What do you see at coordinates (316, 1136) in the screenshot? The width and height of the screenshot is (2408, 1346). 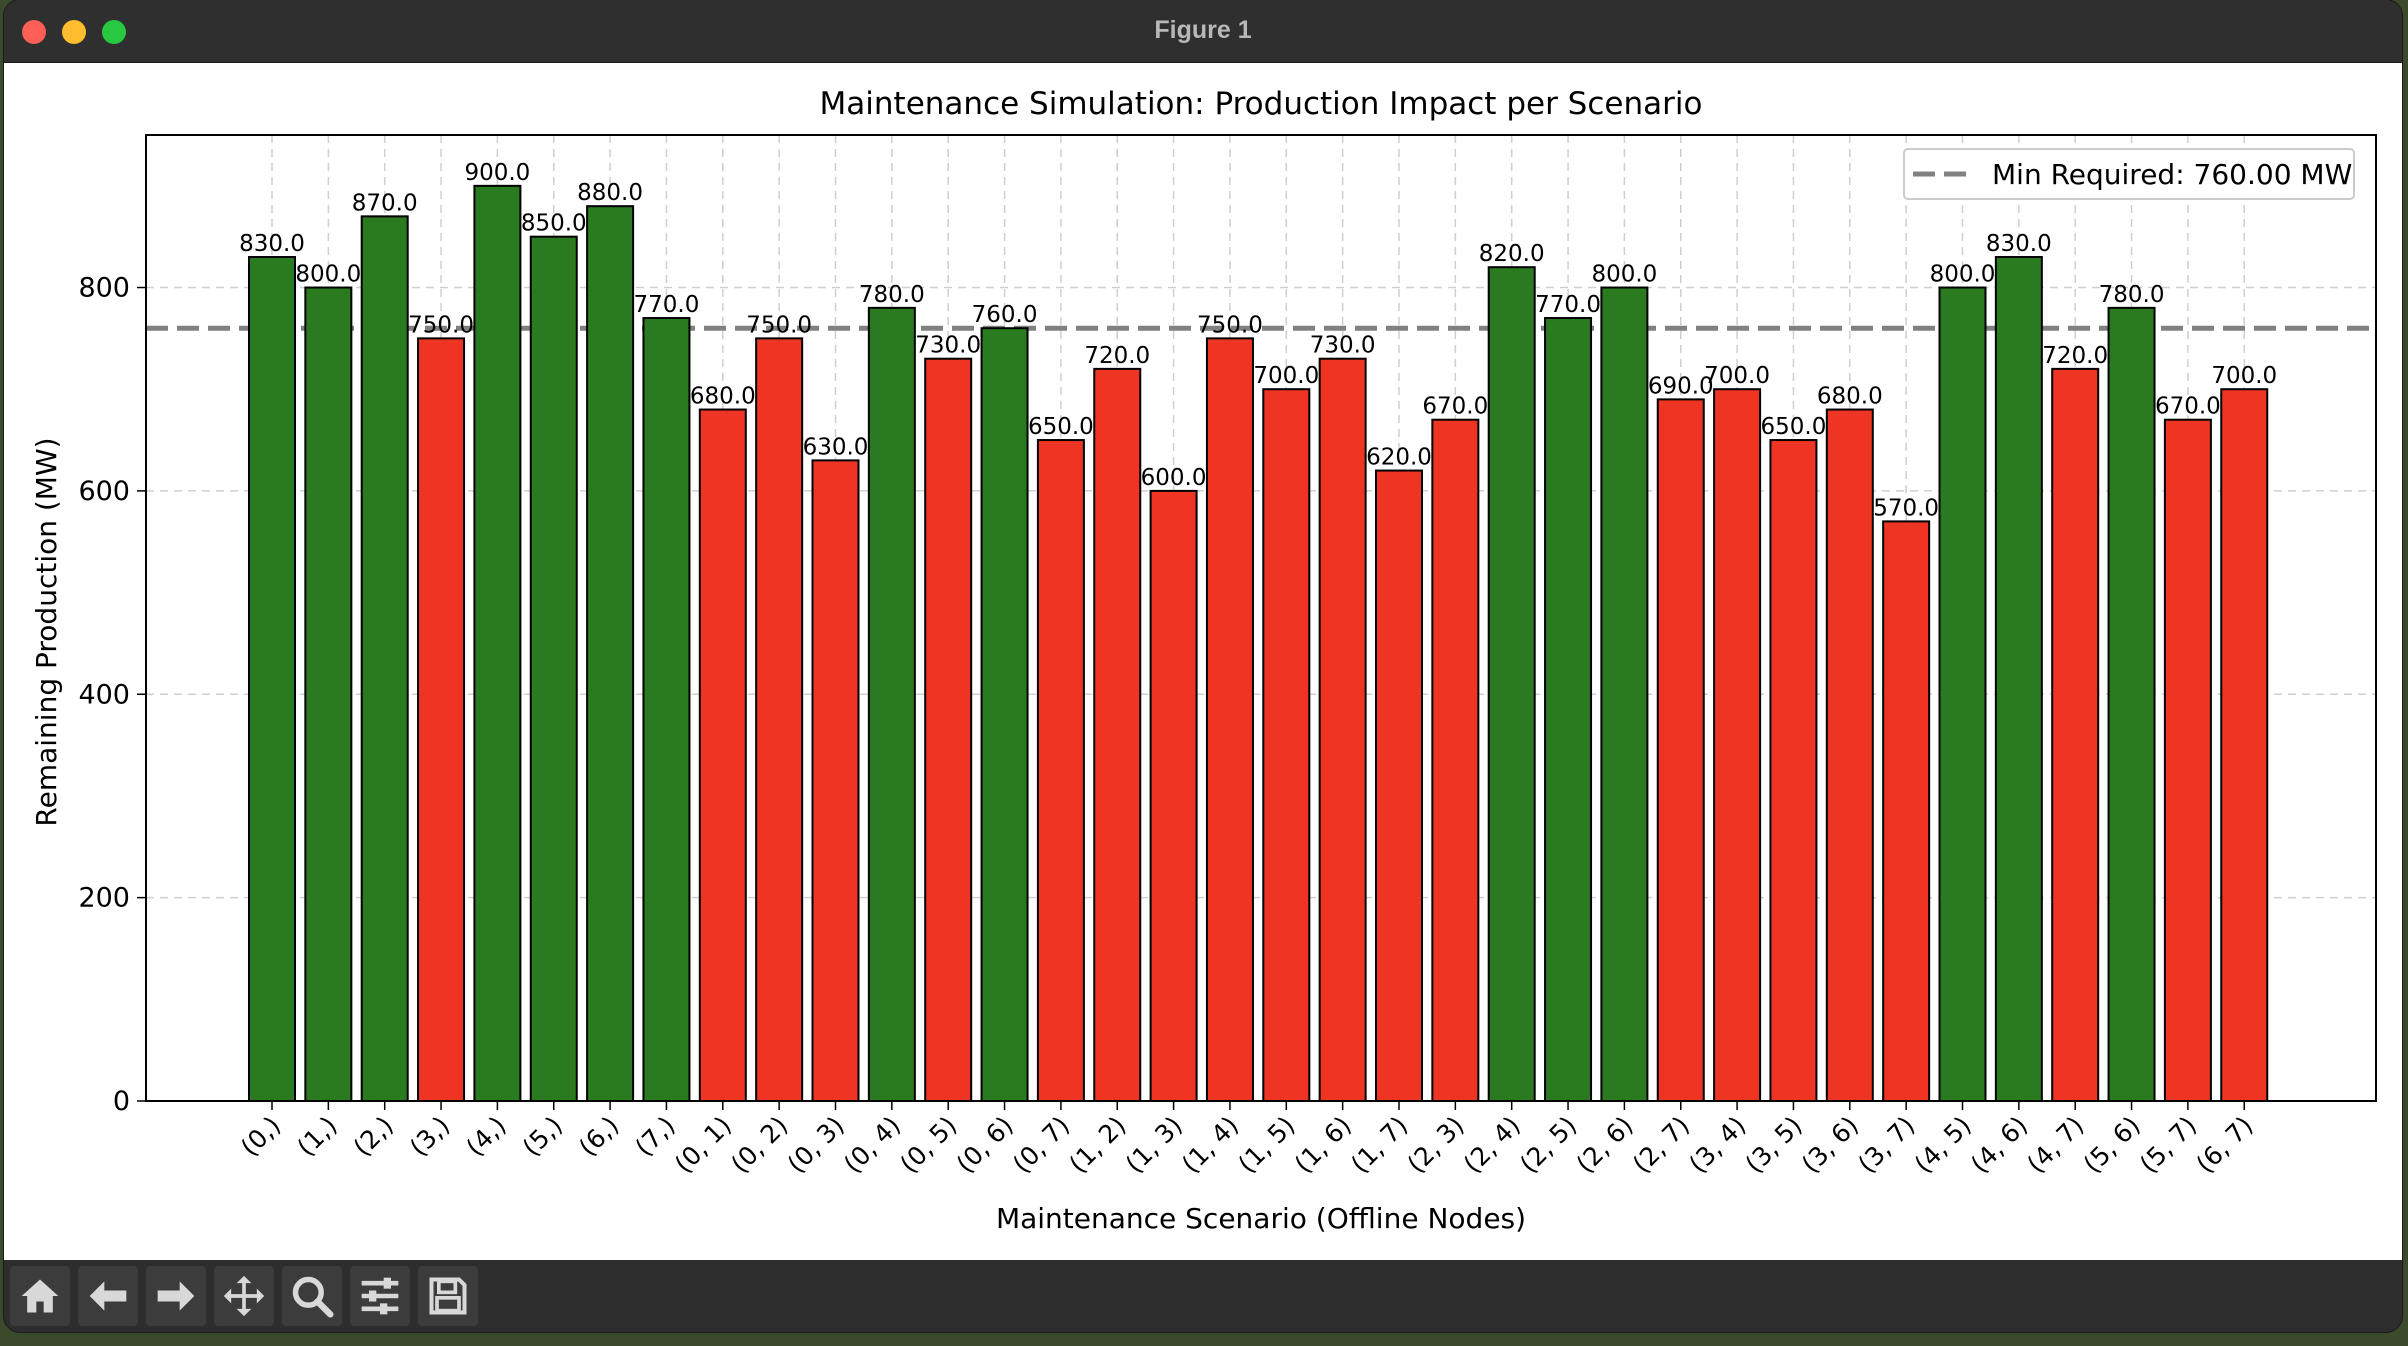 I see `x-tick-label: (1,)` at bounding box center [316, 1136].